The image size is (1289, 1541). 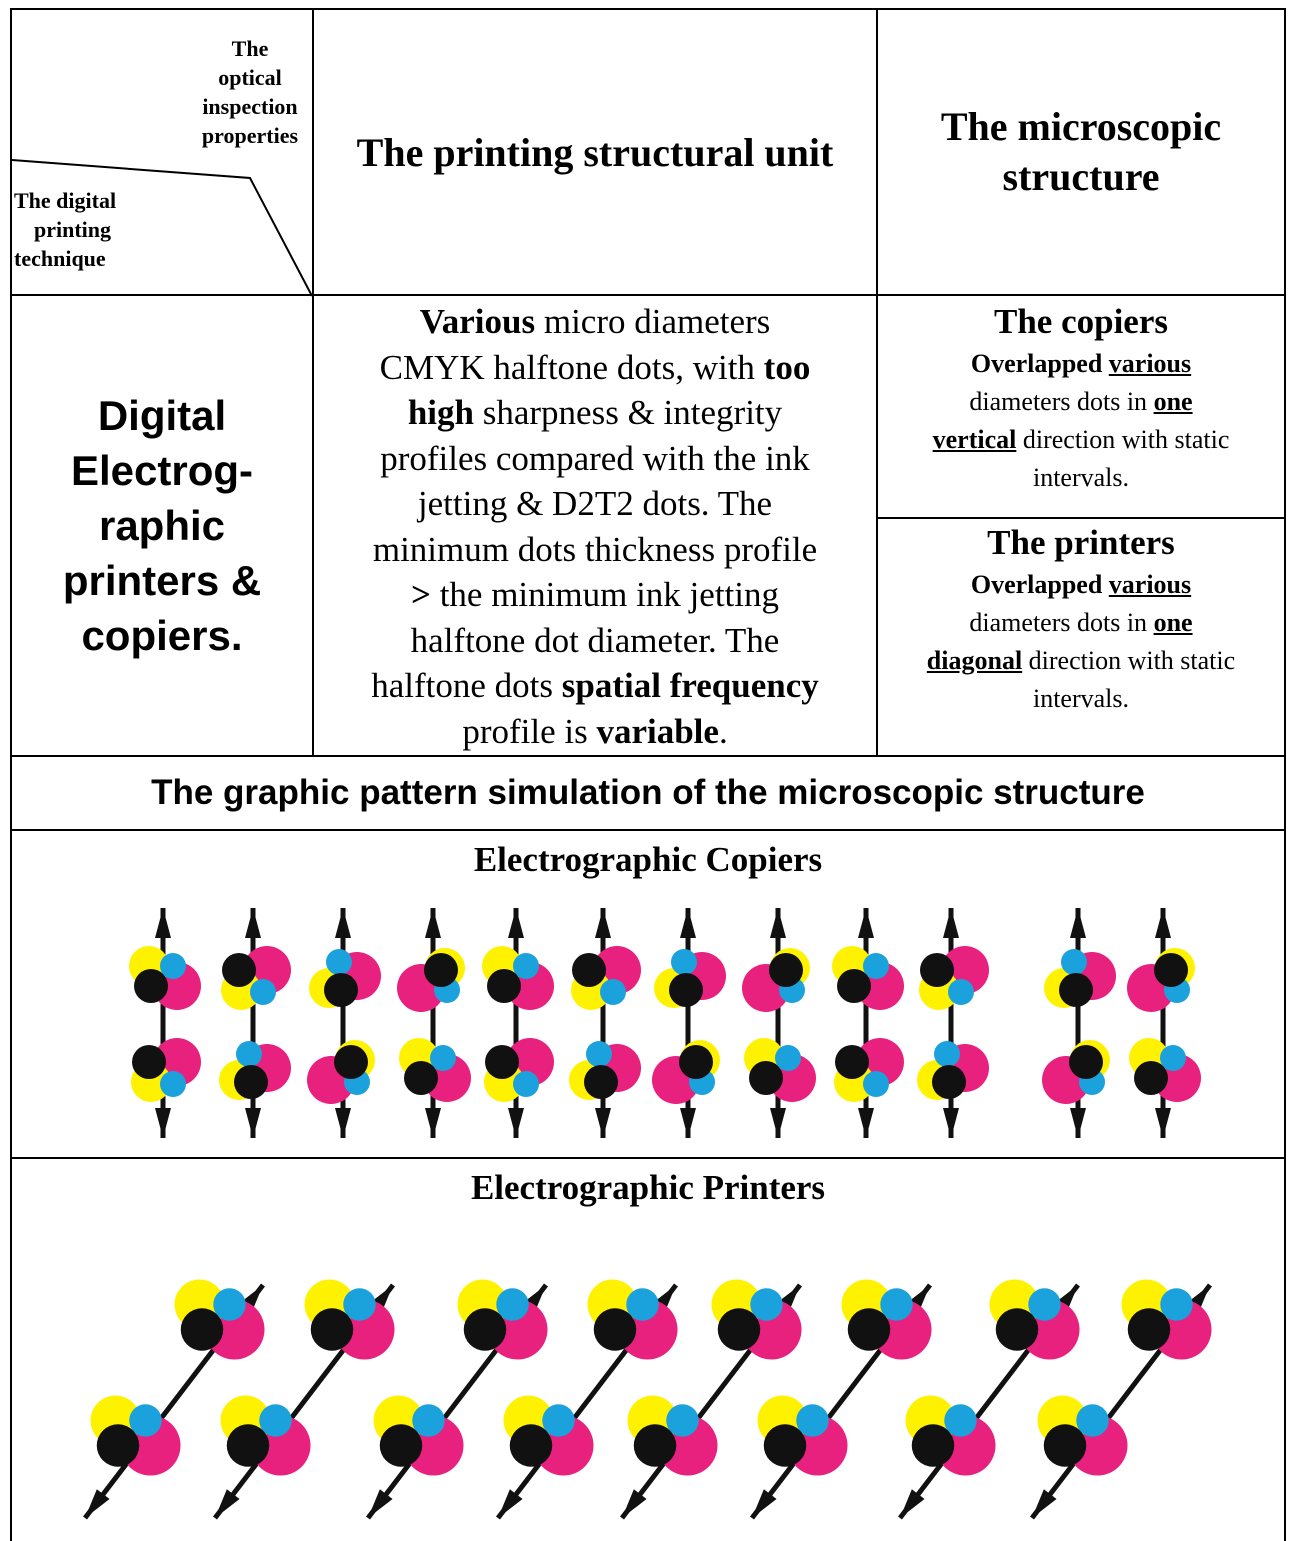 I want to click on technique-line: Electrog-, so click(x=162, y=470).